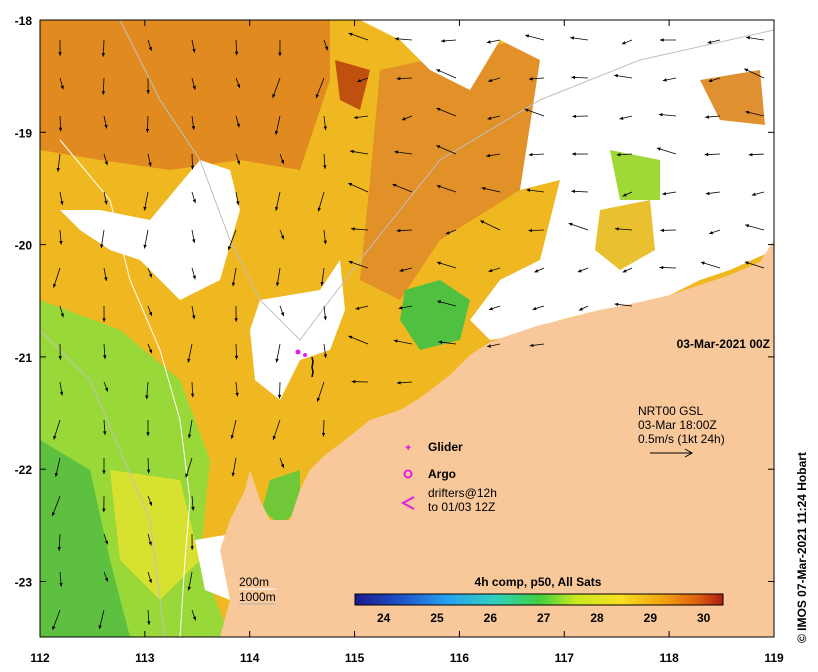 The width and height of the screenshot is (818, 672). What do you see at coordinates (24, 133) in the screenshot?
I see `y-tick-label: -19` at bounding box center [24, 133].